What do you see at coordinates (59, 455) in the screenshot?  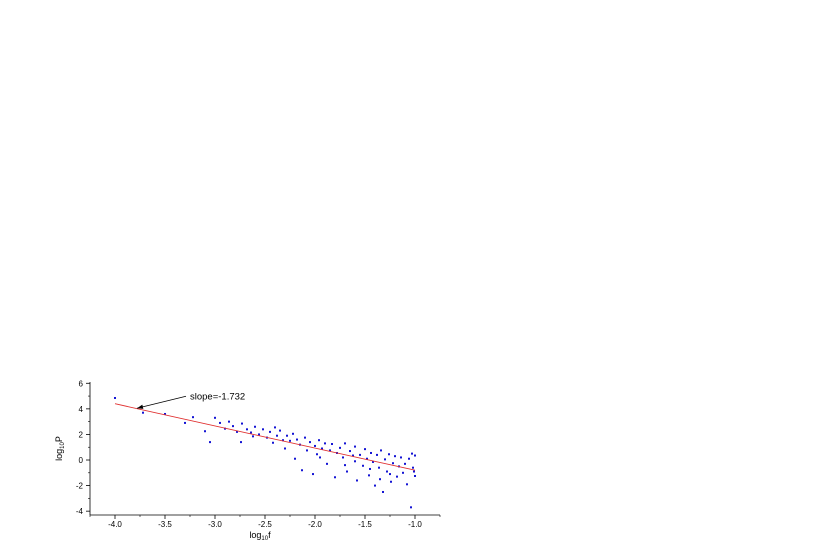 I see `y-axis-title-main: log` at bounding box center [59, 455].